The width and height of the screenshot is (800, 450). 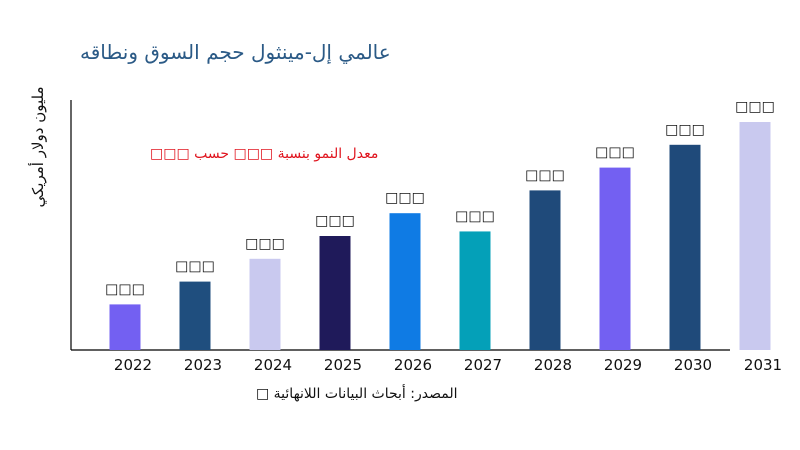 I want to click on x-tick-2028: 2028, so click(x=553, y=365).